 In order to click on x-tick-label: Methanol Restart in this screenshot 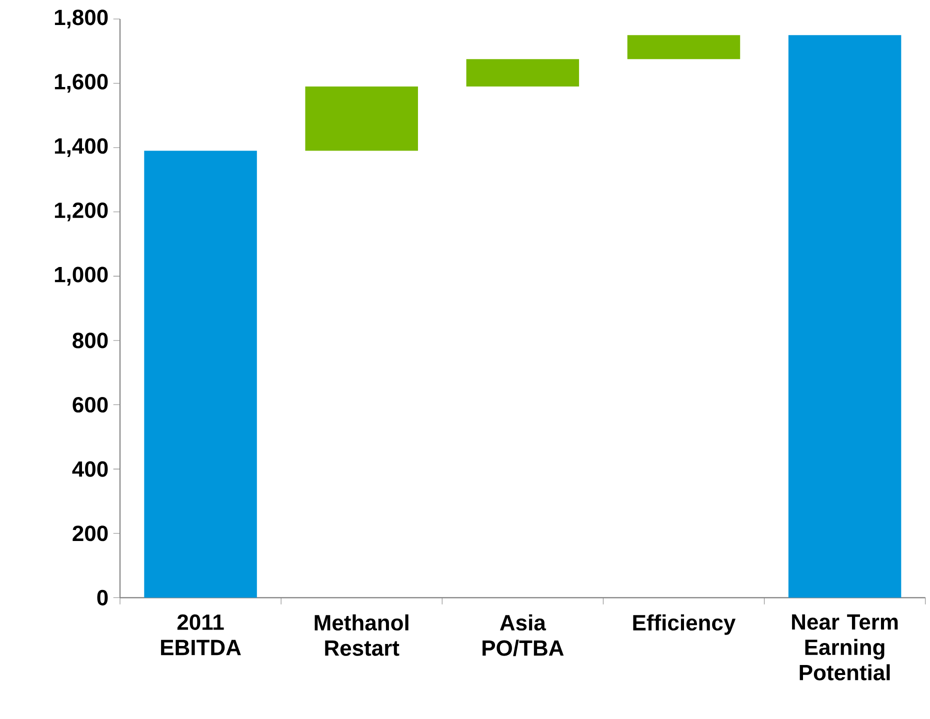, I will do `click(361, 635)`.